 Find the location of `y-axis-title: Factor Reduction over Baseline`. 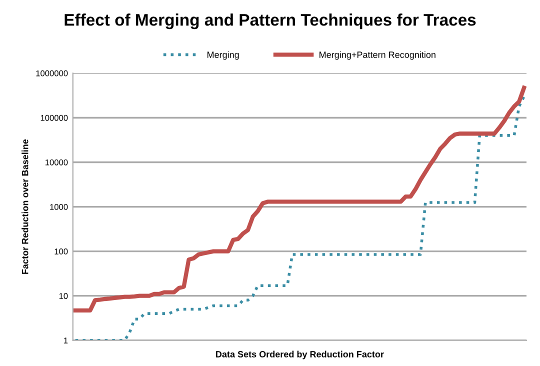

y-axis-title: Factor Reduction over Baseline is located at coordinates (25, 206).